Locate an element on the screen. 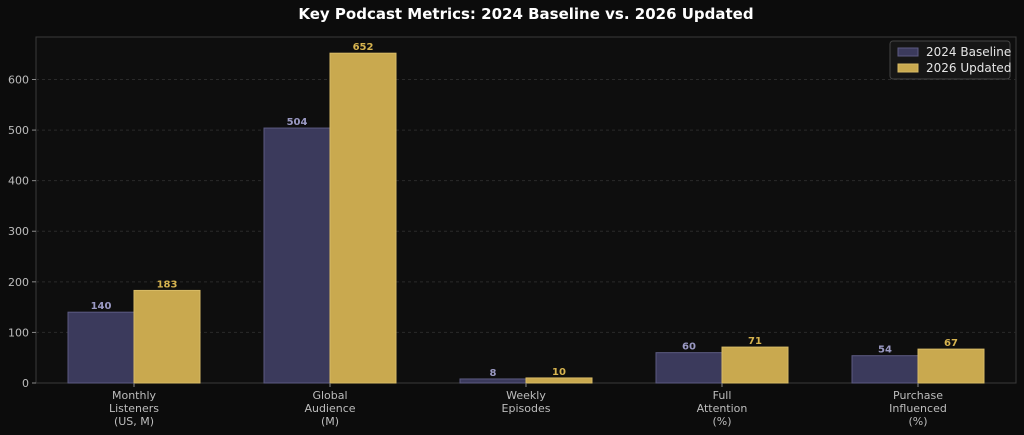 The image size is (1024, 435). y-axis: 0 100 200 300 400 500 600 is located at coordinates (22, 231).